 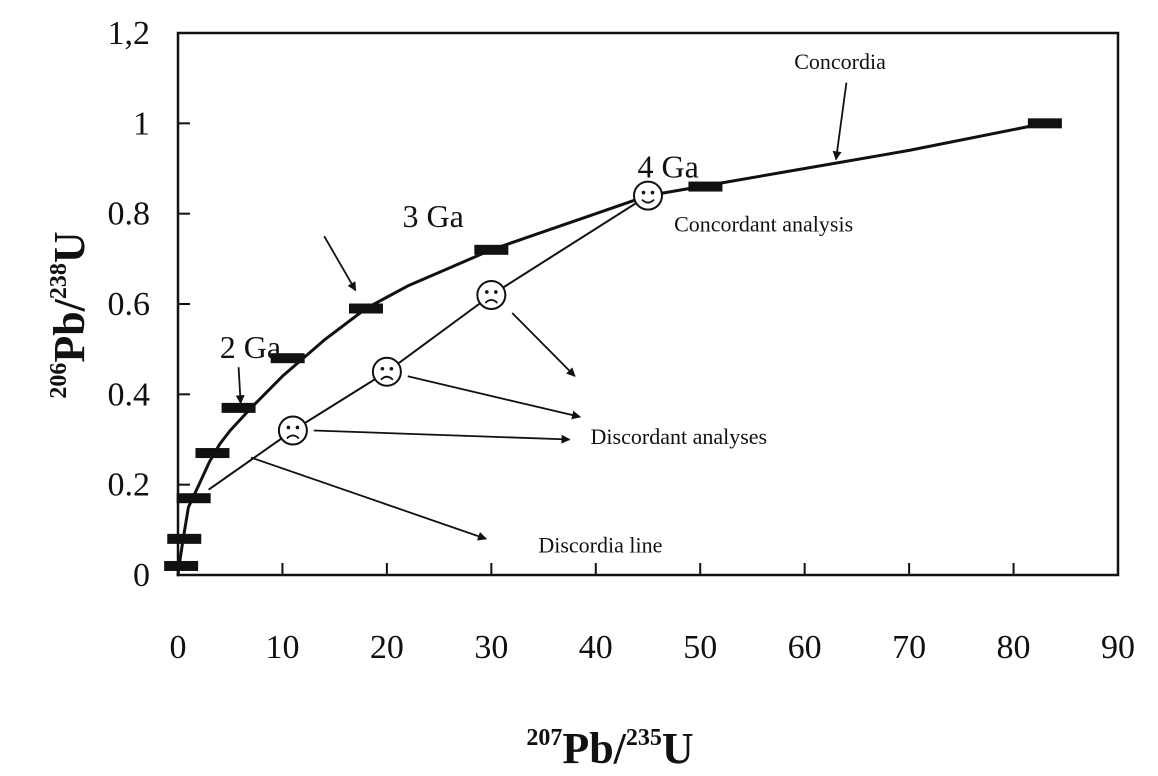 What do you see at coordinates (129, 394) in the screenshot?
I see `y-tick-label: 0.4` at bounding box center [129, 394].